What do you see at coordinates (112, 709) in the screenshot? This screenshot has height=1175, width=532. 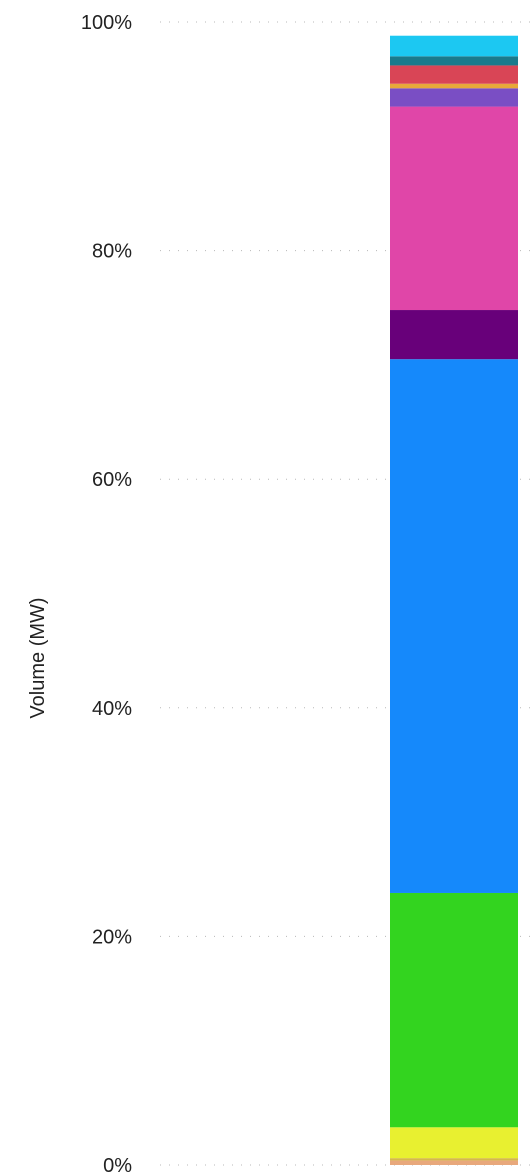 I see `y-tick-label-40: 40%` at bounding box center [112, 709].